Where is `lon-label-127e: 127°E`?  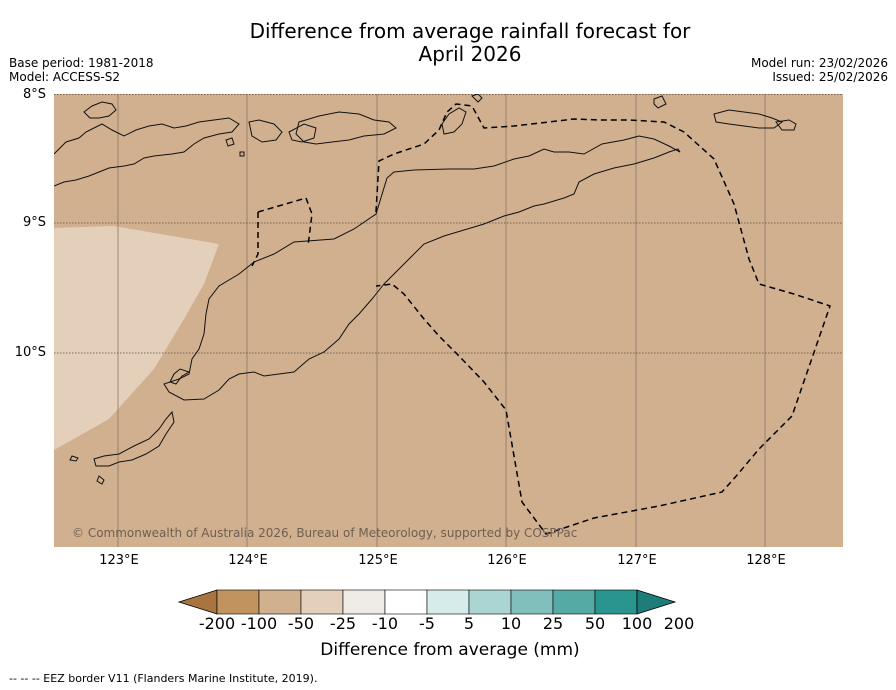
lon-label-127e: 127°E is located at coordinates (637, 560).